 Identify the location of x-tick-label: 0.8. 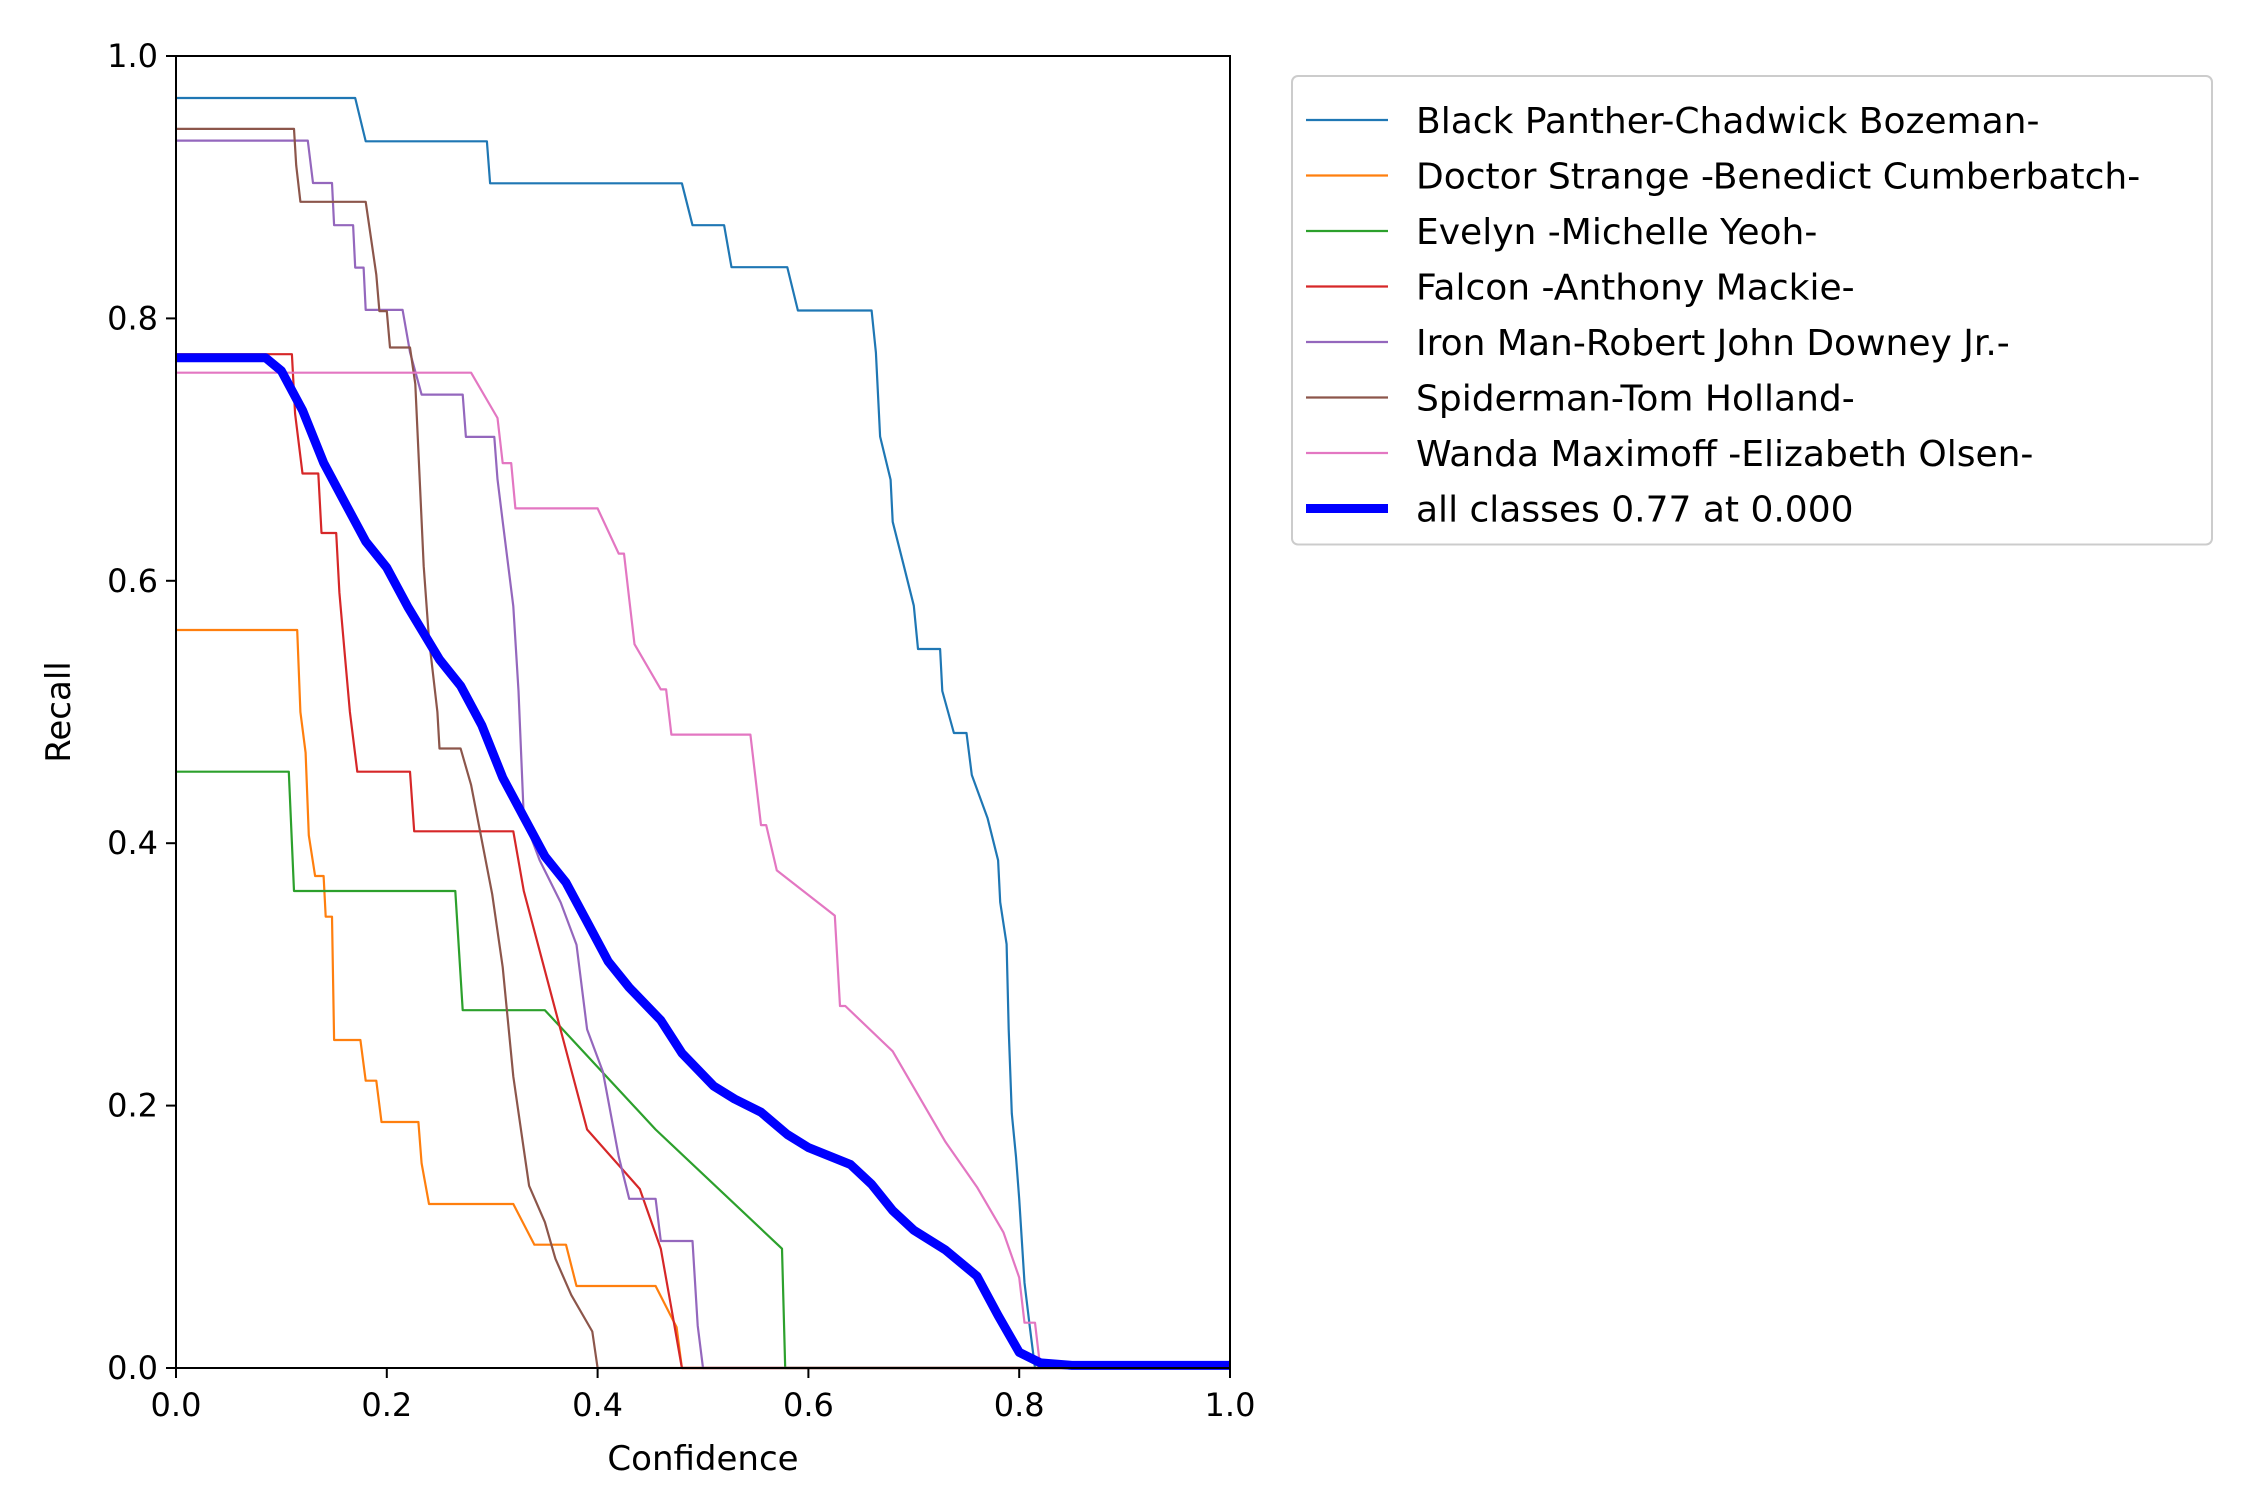
(1019, 1405).